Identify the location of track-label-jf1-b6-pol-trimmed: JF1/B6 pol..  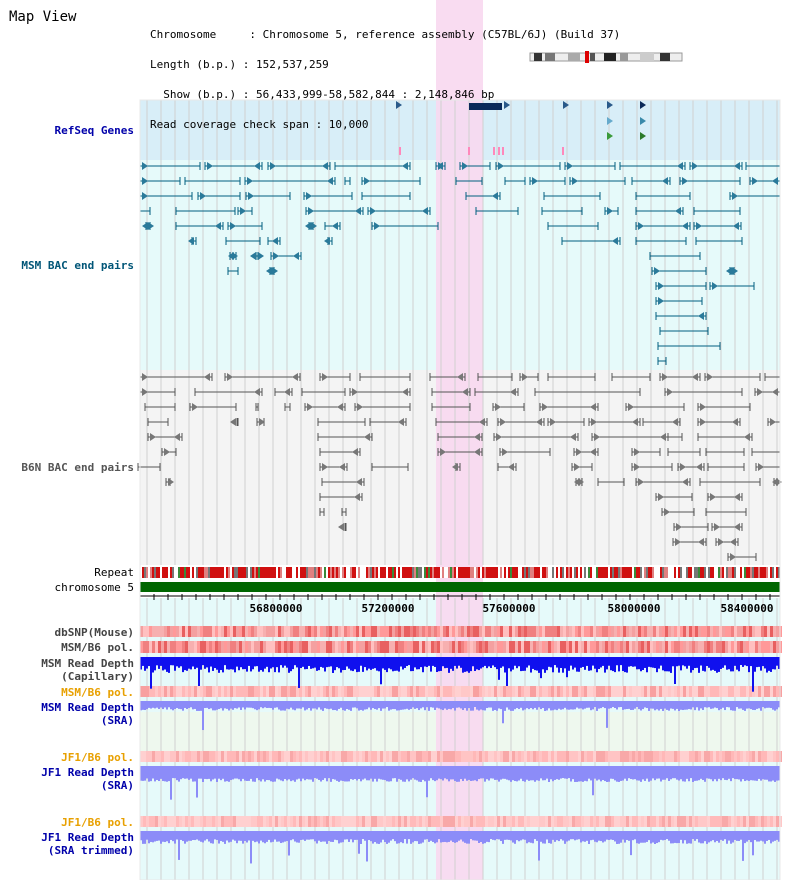
(97, 822).